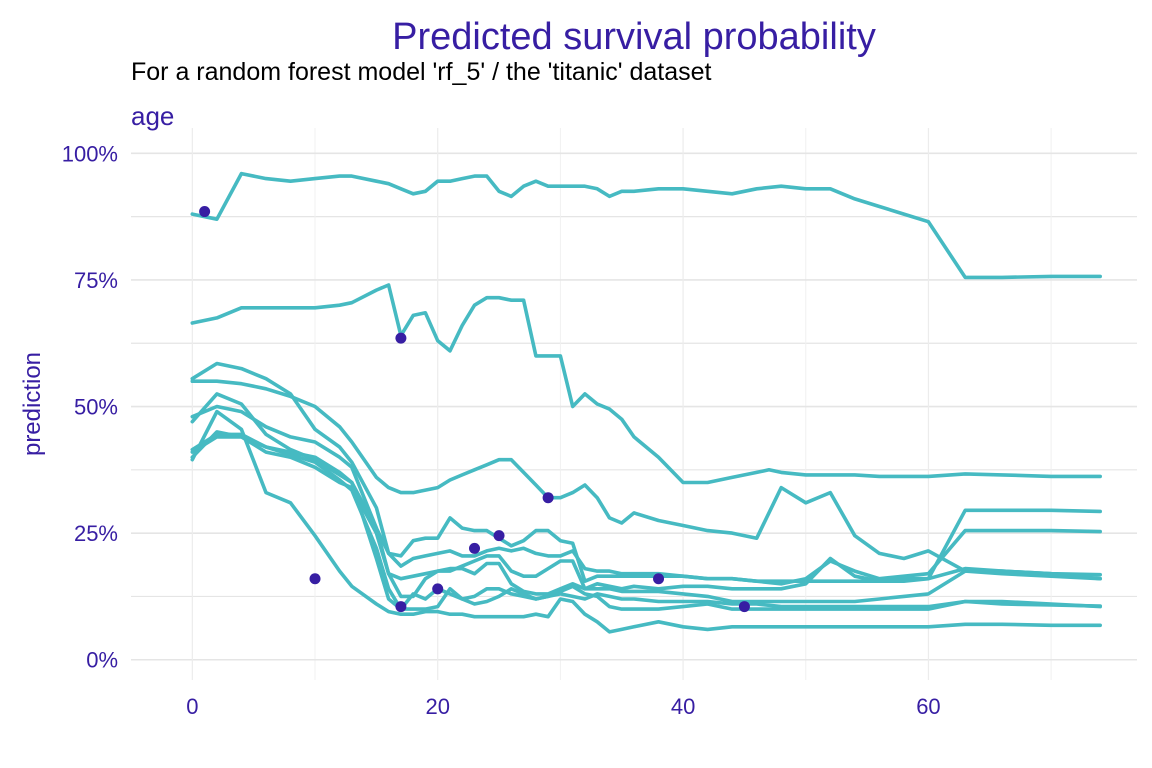 The image size is (1152, 768). What do you see at coordinates (32, 404) in the screenshot?
I see `y-axis-title: prediction` at bounding box center [32, 404].